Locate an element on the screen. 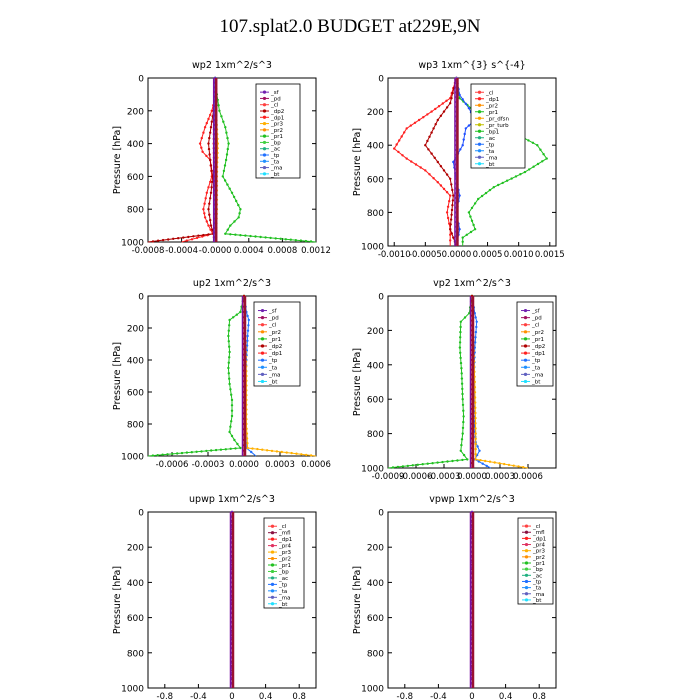  legend-entry-dp1: _dp1 is located at coordinates (492, 100).